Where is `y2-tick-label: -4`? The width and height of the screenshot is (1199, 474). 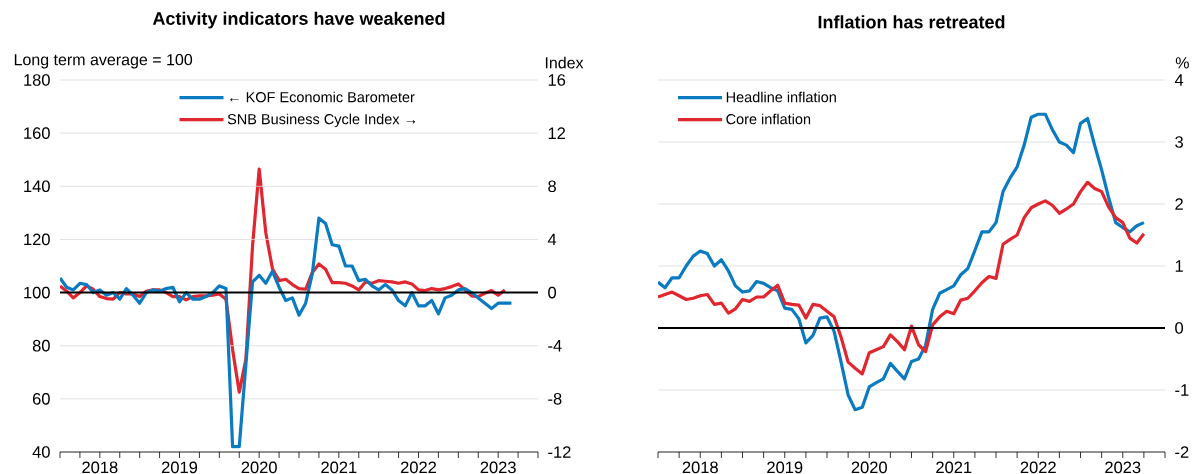
y2-tick-label: -4 is located at coordinates (555, 346).